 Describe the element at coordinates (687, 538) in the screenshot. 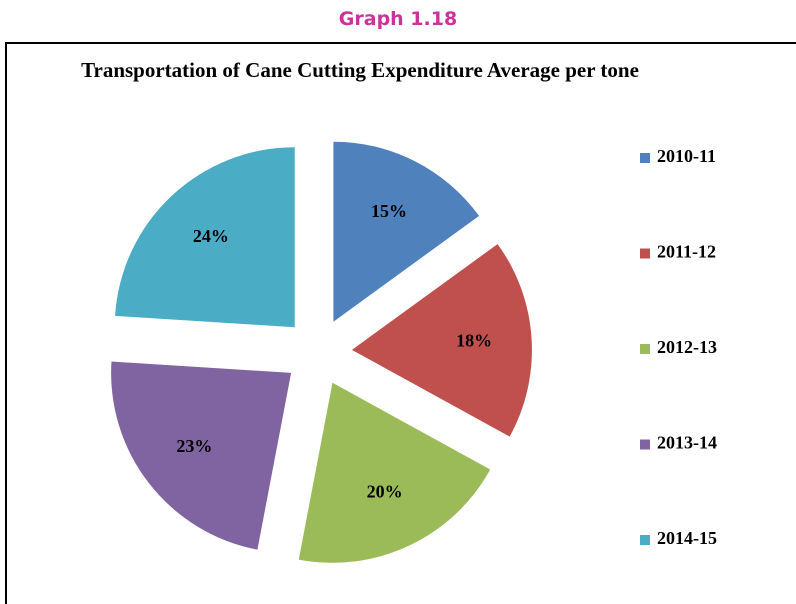

I see `legend-label: 2014-15` at that location.